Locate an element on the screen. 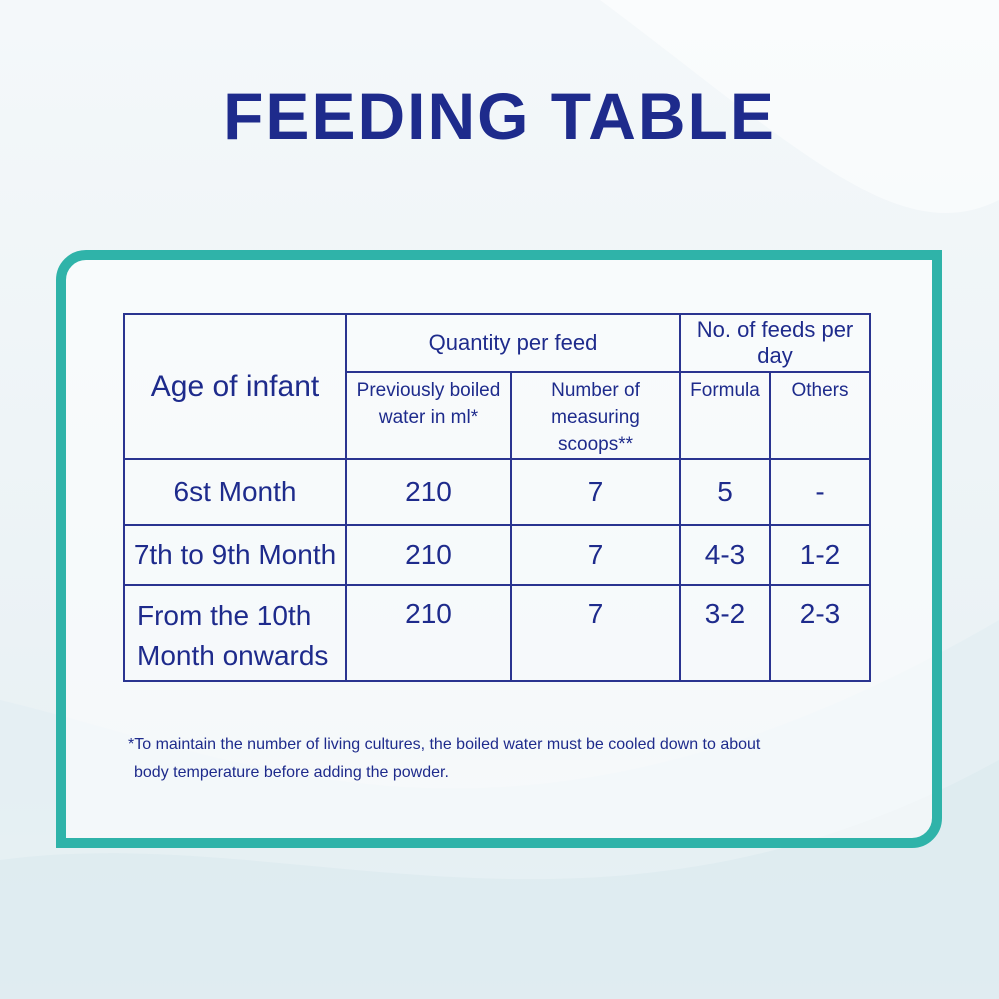  table-row: 6st Month 210 7 5 - is located at coordinates (497, 492).